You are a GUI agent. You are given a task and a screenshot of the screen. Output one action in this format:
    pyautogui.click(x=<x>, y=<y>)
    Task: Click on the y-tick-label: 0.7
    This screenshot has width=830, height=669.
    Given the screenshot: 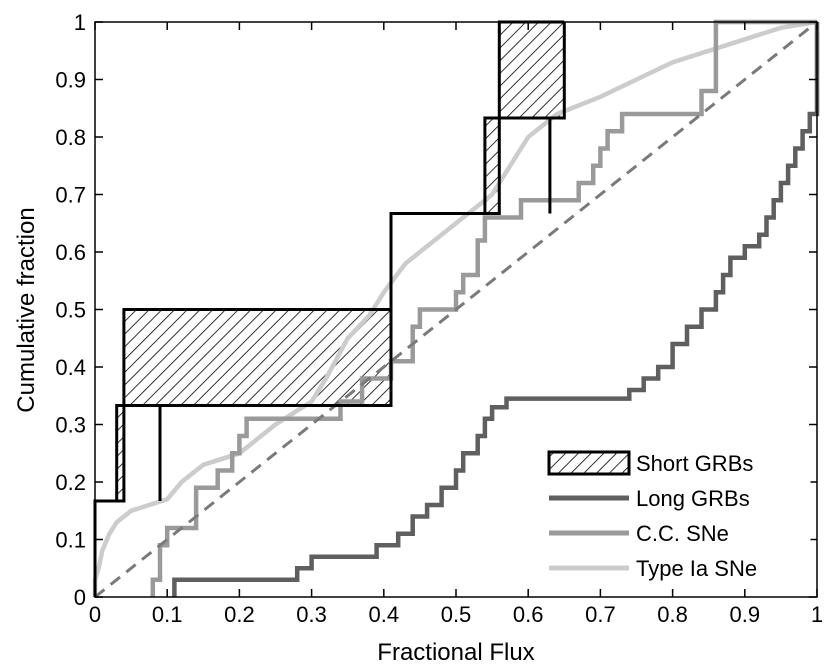 What is the action you would take?
    pyautogui.click(x=70, y=195)
    